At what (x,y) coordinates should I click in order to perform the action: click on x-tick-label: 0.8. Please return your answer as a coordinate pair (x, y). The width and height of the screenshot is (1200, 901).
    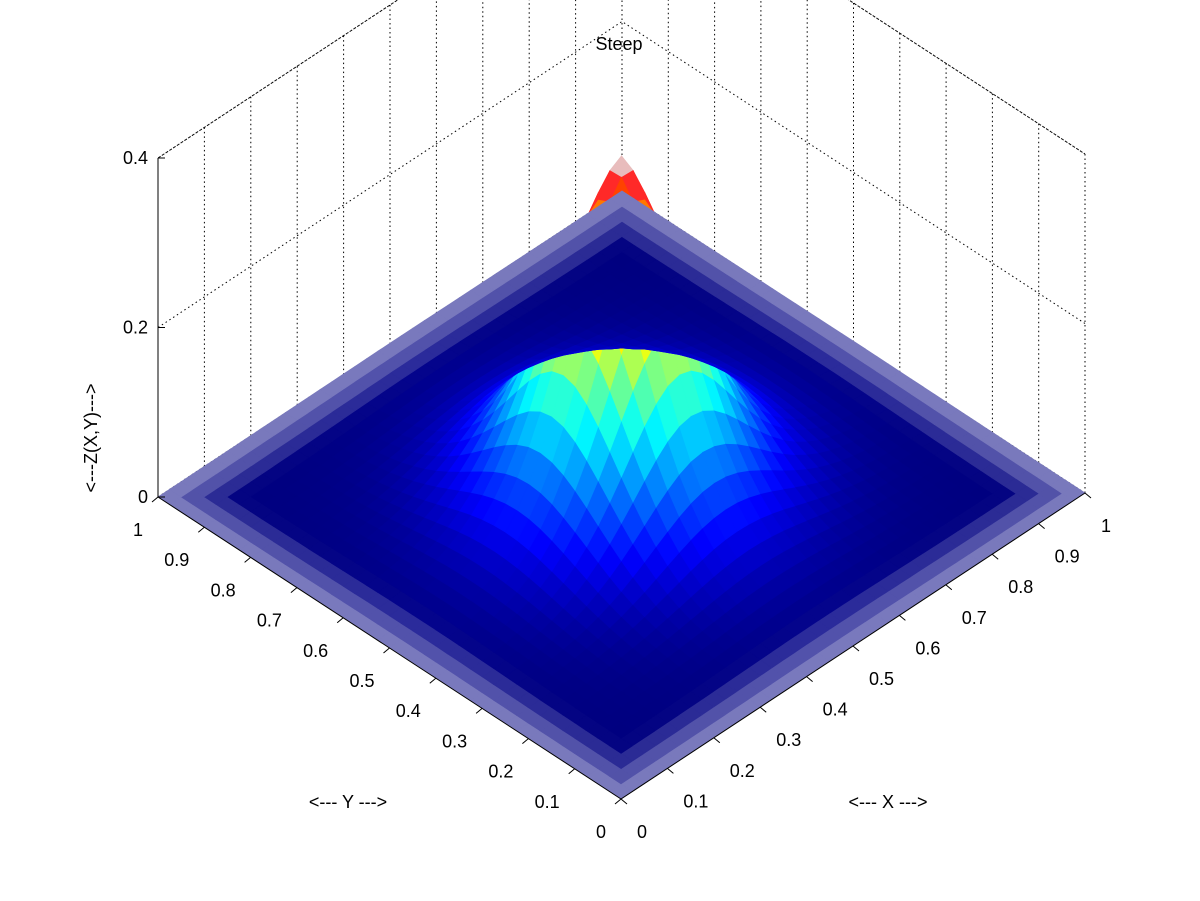
    Looking at the image, I should click on (1020, 587).